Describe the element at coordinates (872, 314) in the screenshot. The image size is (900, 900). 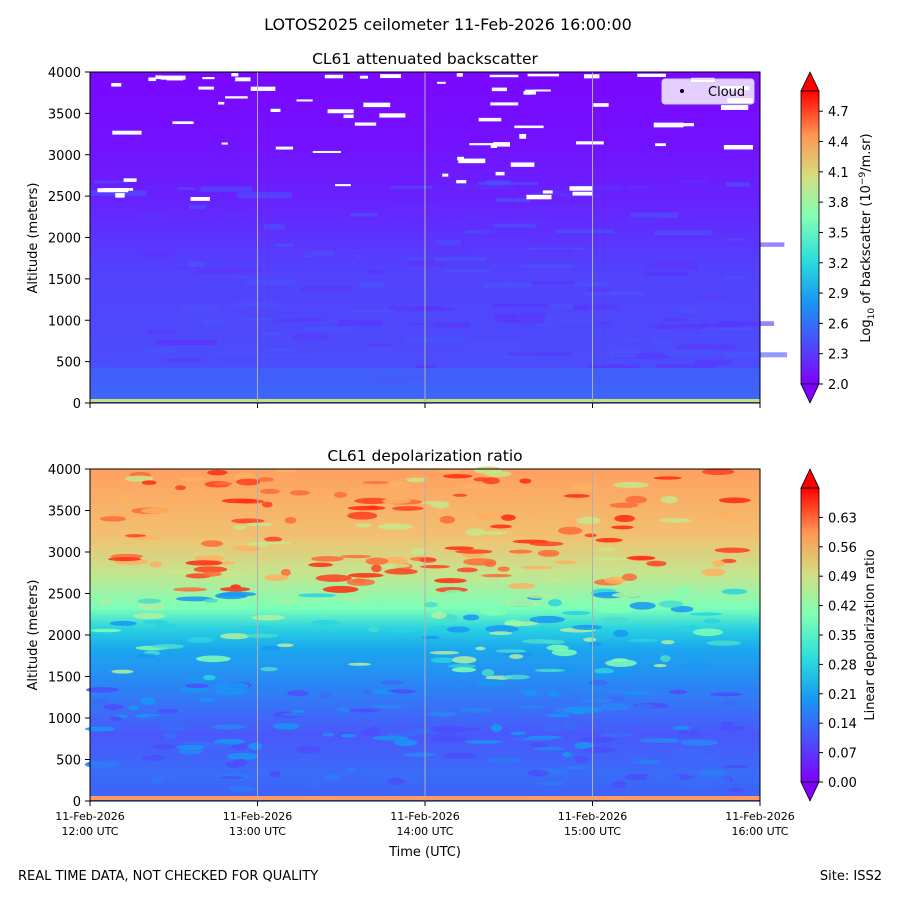
I see `cb-label-sub: 10` at that location.